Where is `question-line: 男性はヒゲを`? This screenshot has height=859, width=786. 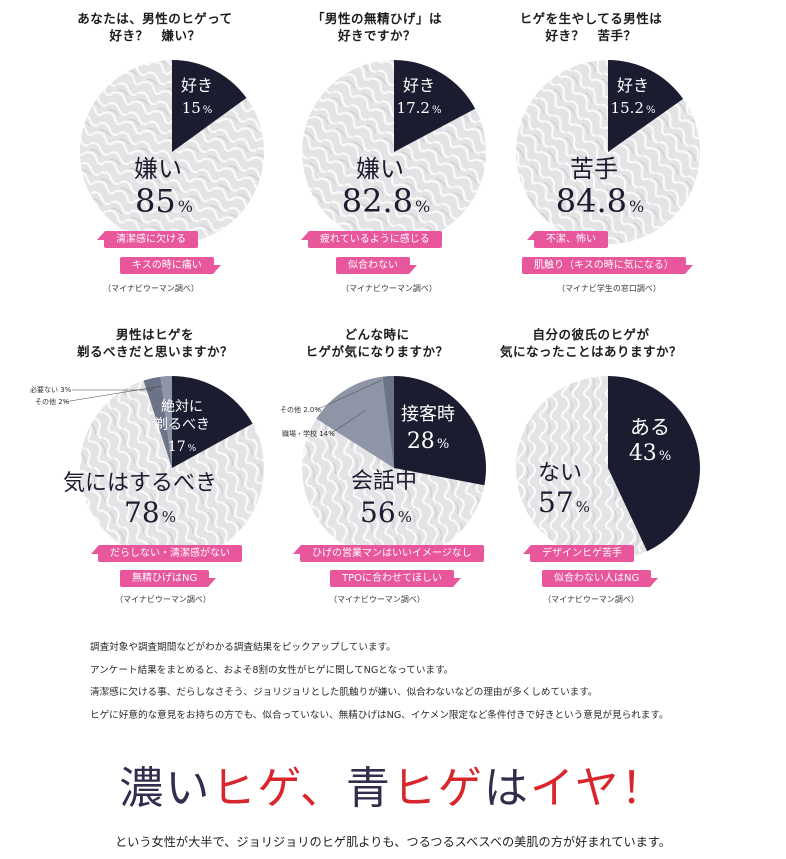
question-line: 男性はヒゲを is located at coordinates (154, 334).